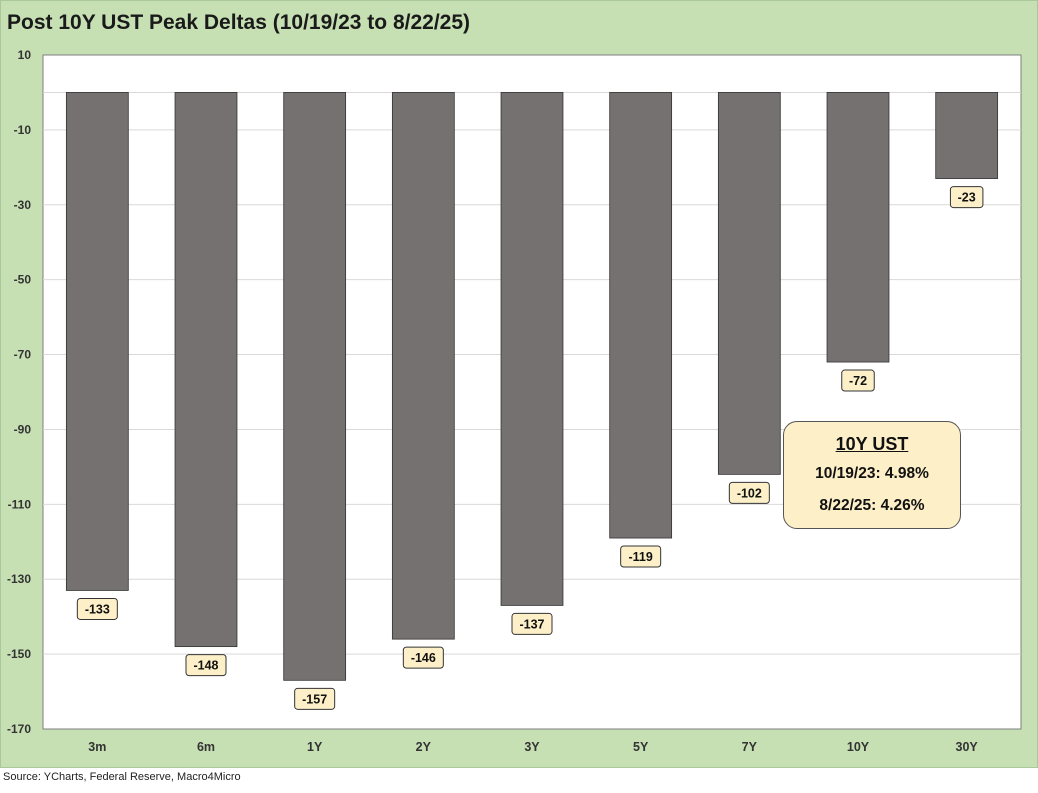 This screenshot has width=1038, height=793. Describe the element at coordinates (20, 504) in the screenshot. I see `y-tick-label: -110` at that location.